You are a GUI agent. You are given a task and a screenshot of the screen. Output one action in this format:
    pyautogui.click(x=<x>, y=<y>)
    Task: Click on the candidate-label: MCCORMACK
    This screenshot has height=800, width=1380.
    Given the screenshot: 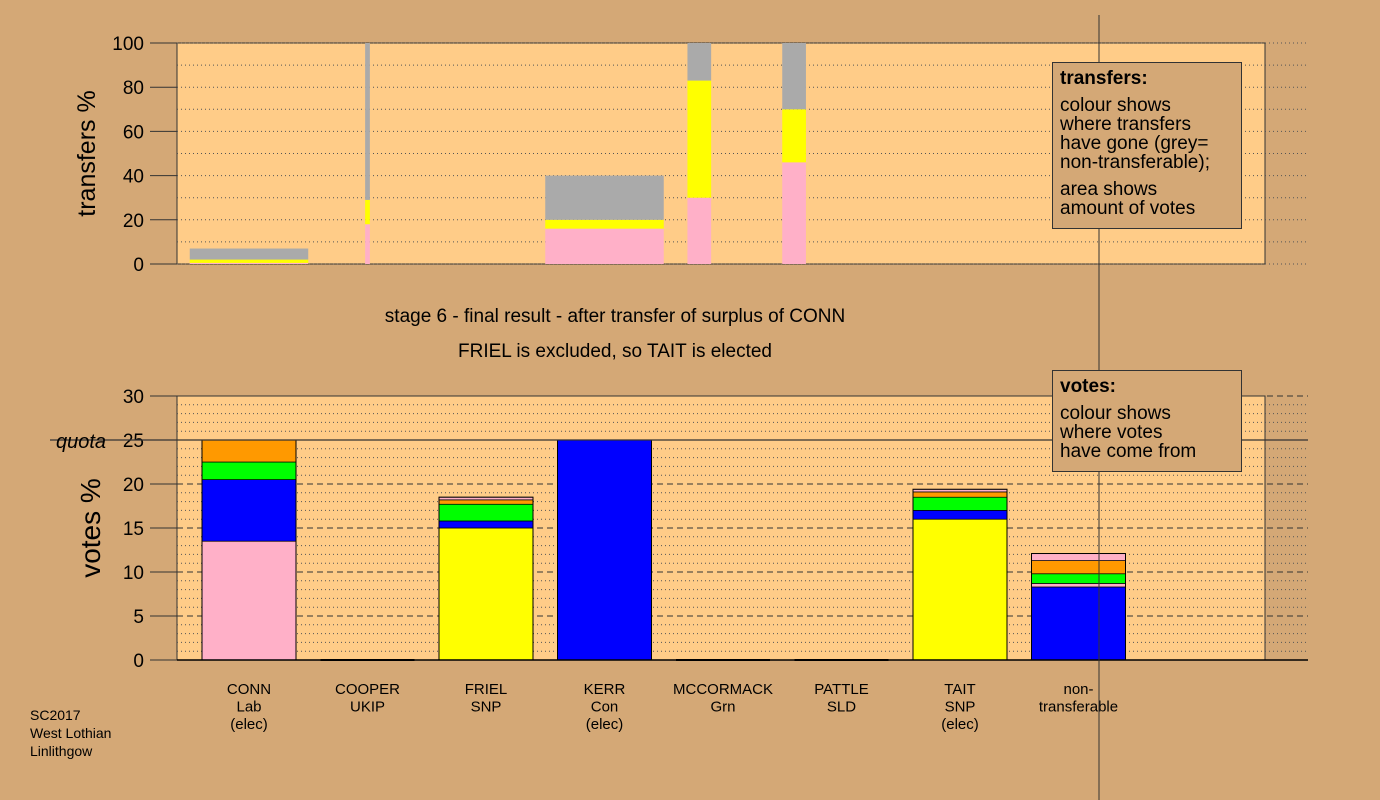 What is the action you would take?
    pyautogui.click(x=723, y=689)
    